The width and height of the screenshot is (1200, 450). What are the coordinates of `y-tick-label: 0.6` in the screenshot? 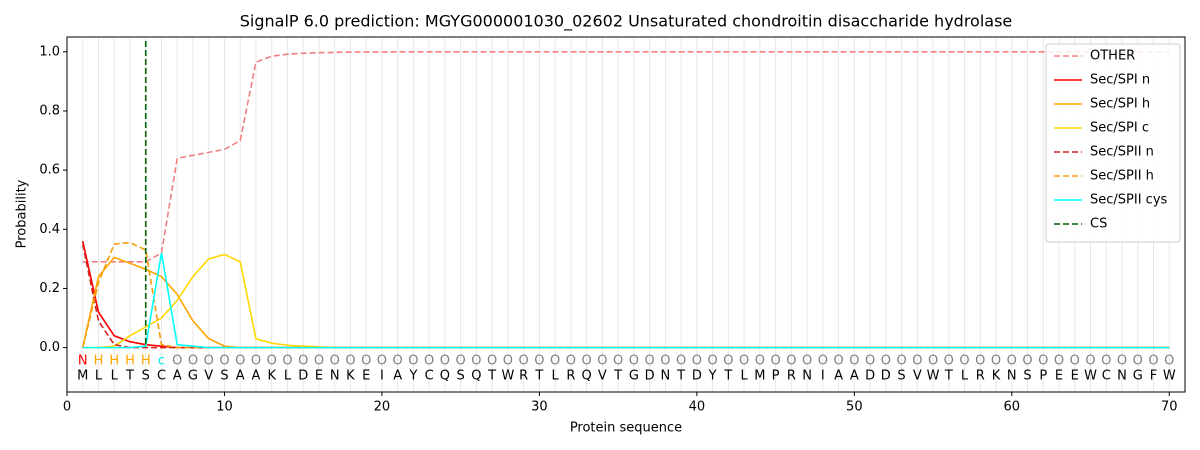 It's located at (49, 170).